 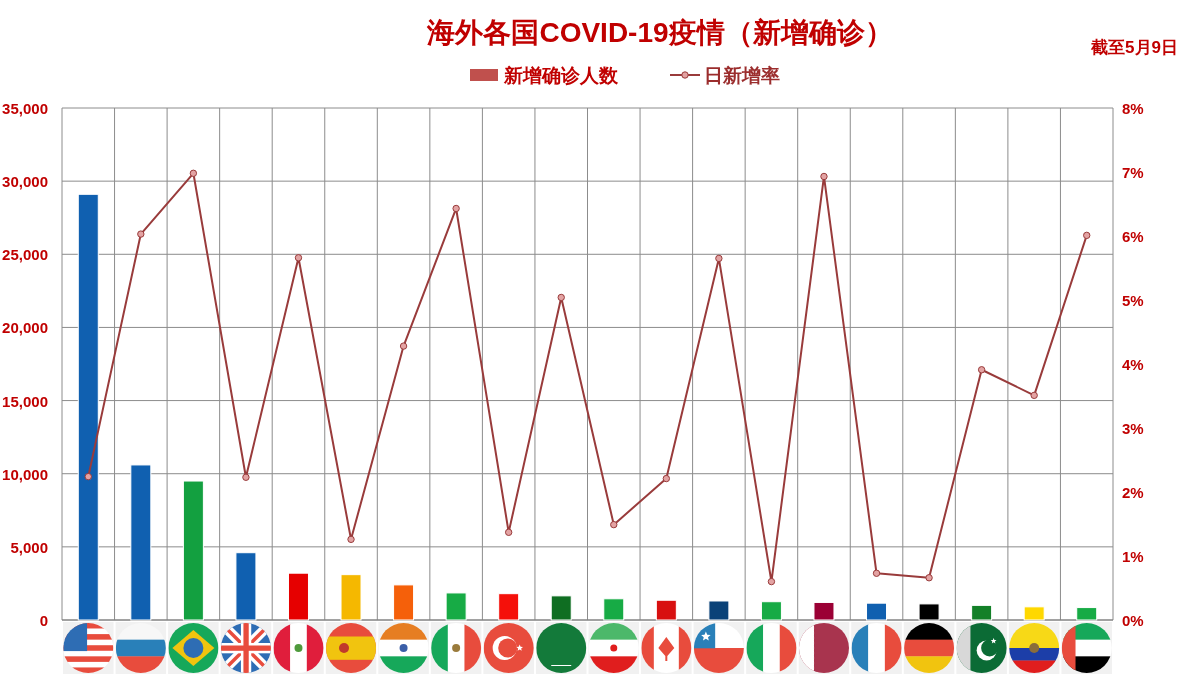 I want to click on y2-tick-label: 2%, so click(x=1133, y=492).